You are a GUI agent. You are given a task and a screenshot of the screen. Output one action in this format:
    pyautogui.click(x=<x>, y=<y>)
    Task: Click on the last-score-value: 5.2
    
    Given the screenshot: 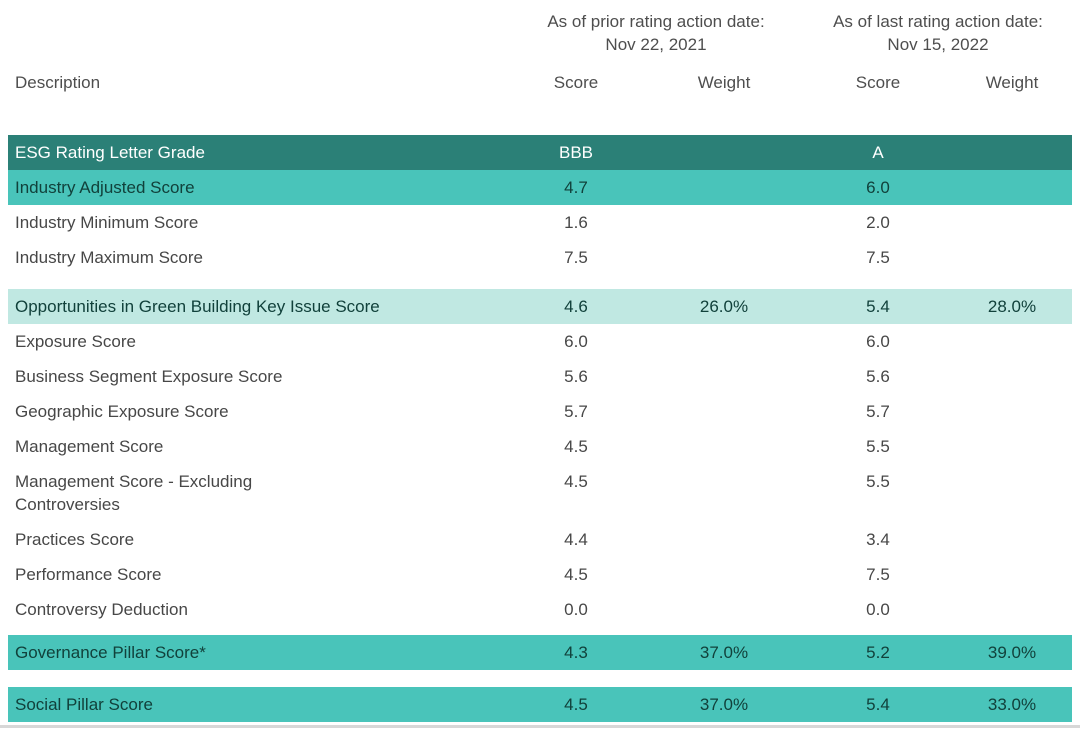 What is the action you would take?
    pyautogui.click(x=878, y=652)
    